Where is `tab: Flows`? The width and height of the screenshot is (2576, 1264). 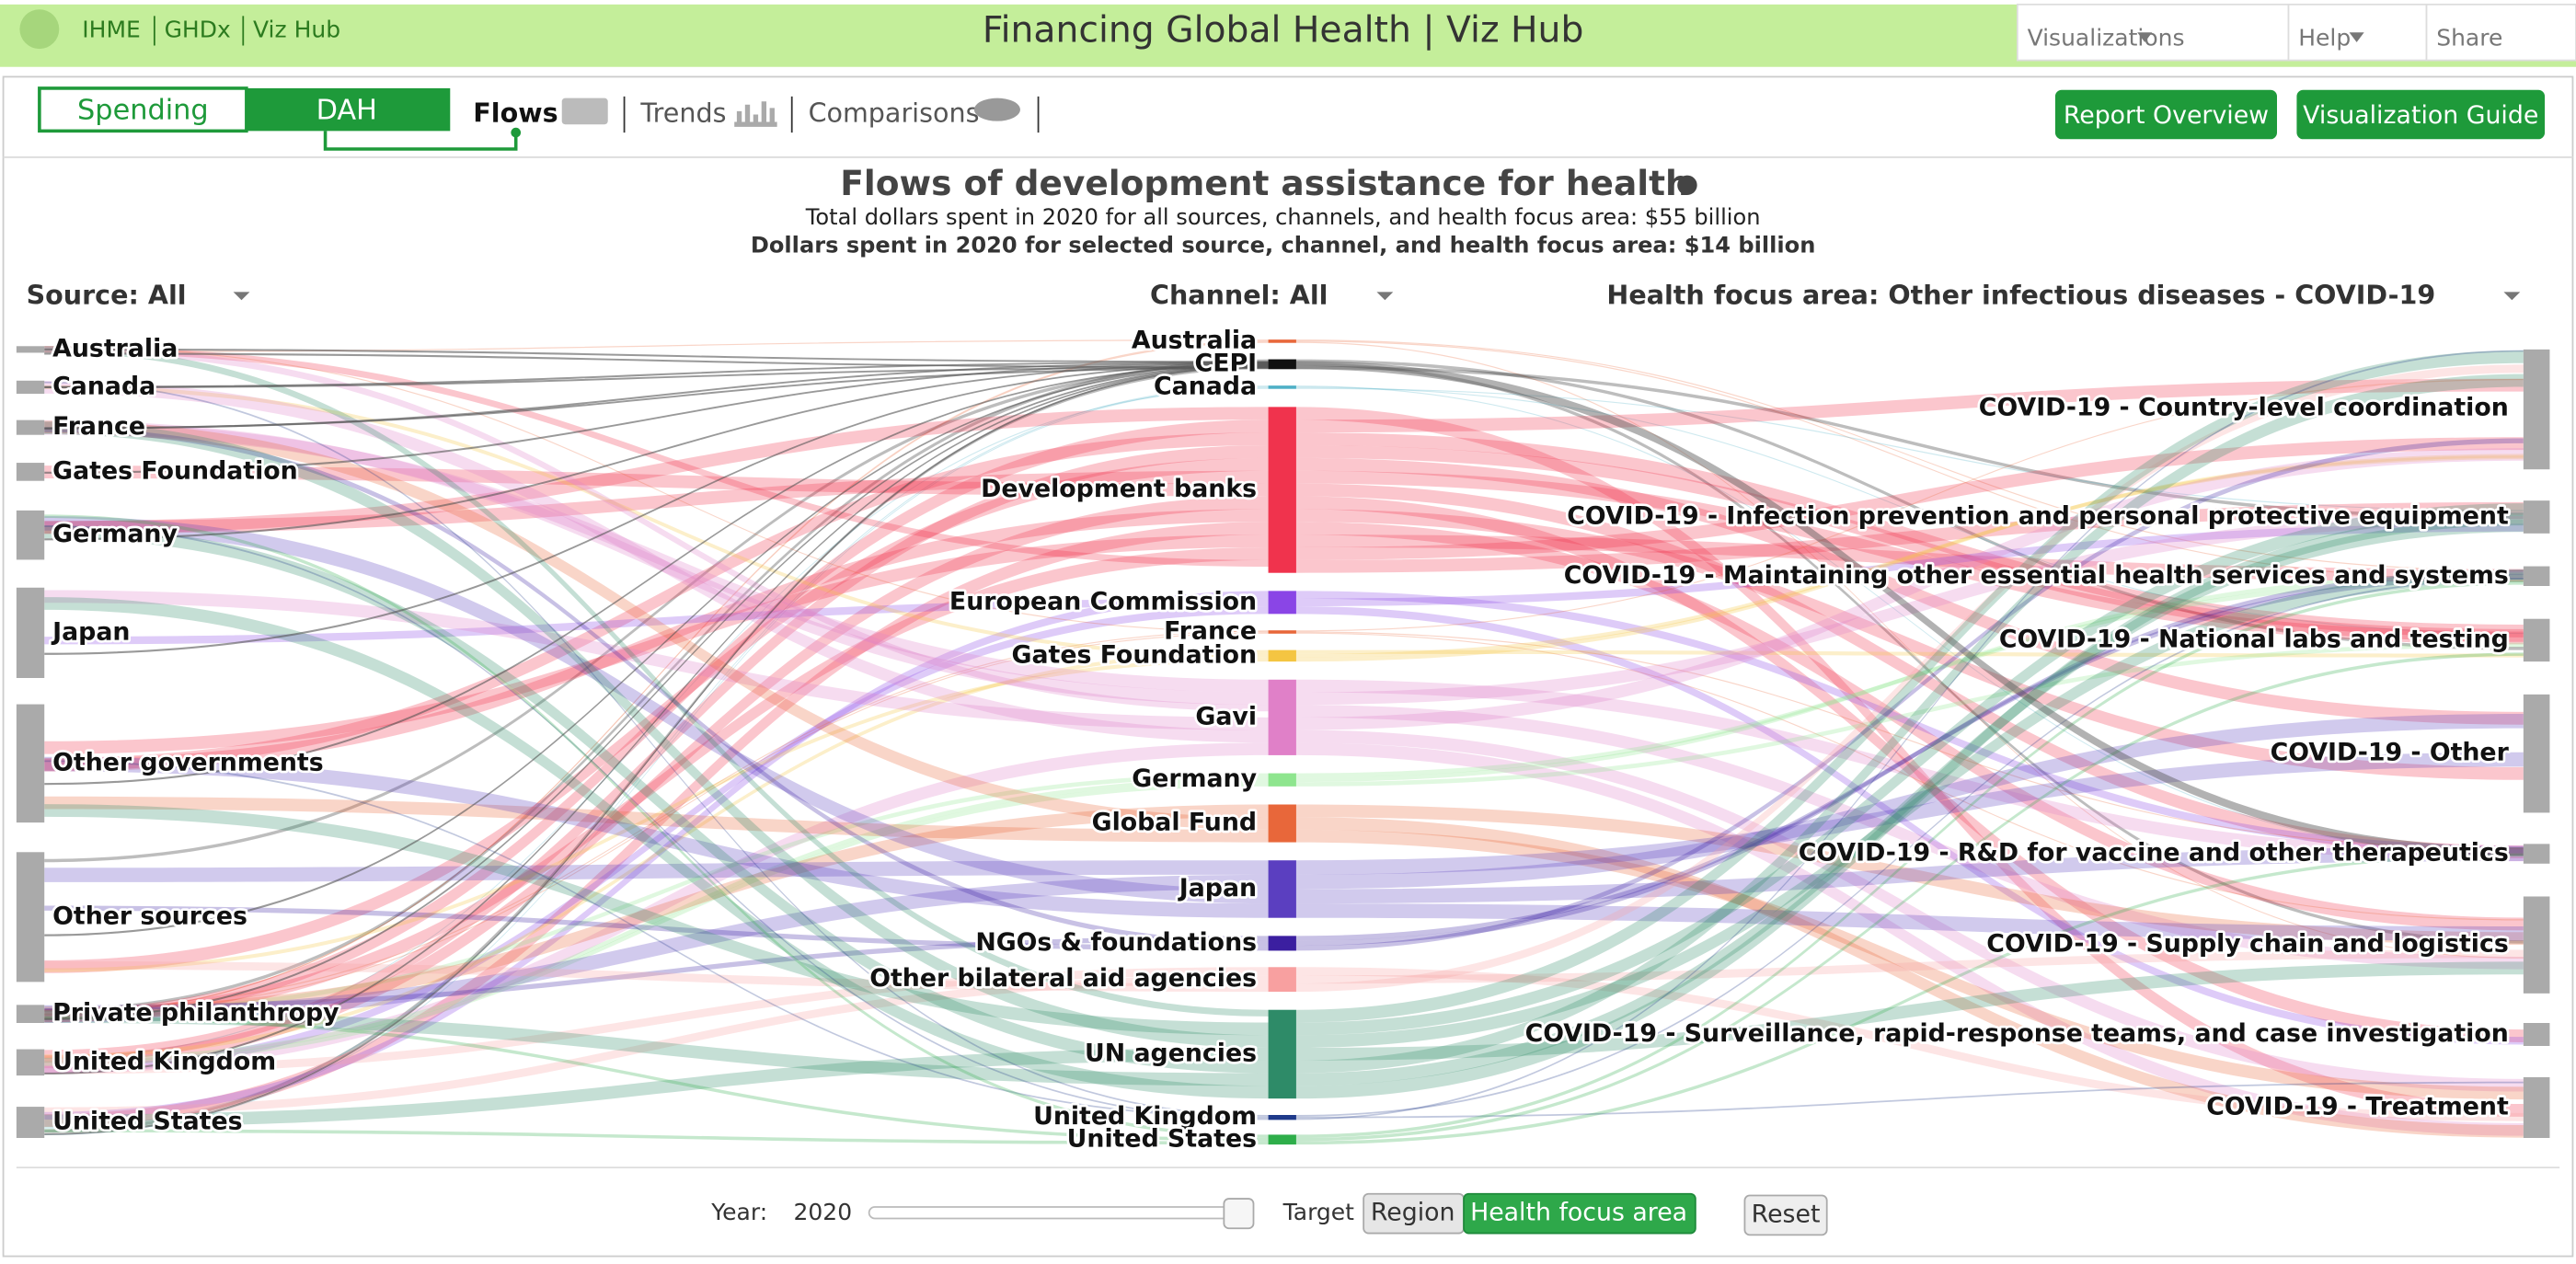
tab: Flows is located at coordinates (515, 112).